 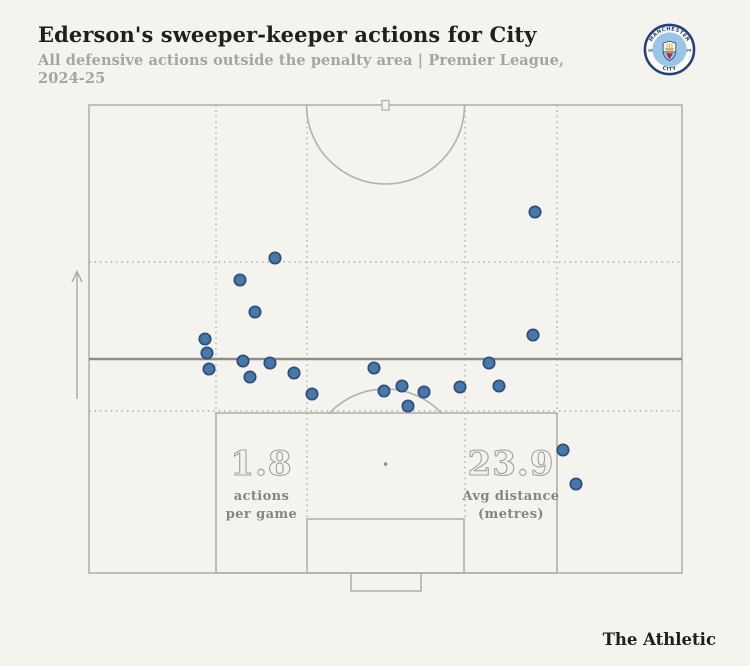 What do you see at coordinates (261, 514) in the screenshot?
I see `stat-actions-label-2: per game` at bounding box center [261, 514].